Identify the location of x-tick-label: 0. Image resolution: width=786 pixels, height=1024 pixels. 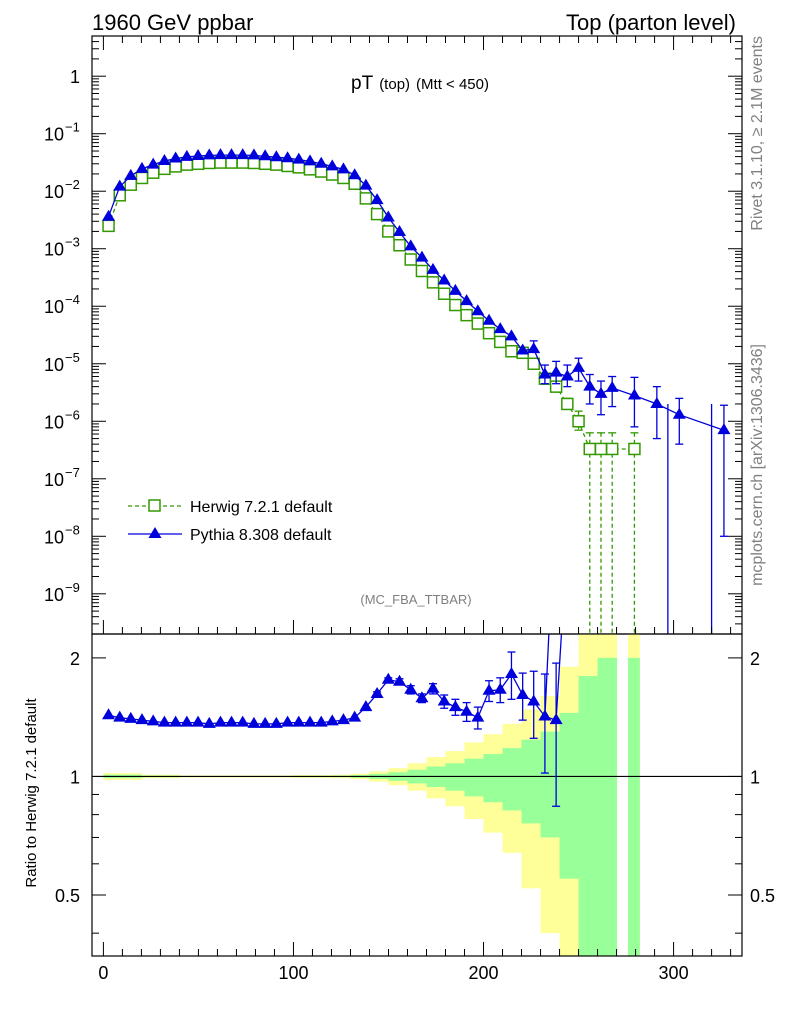
(103, 973).